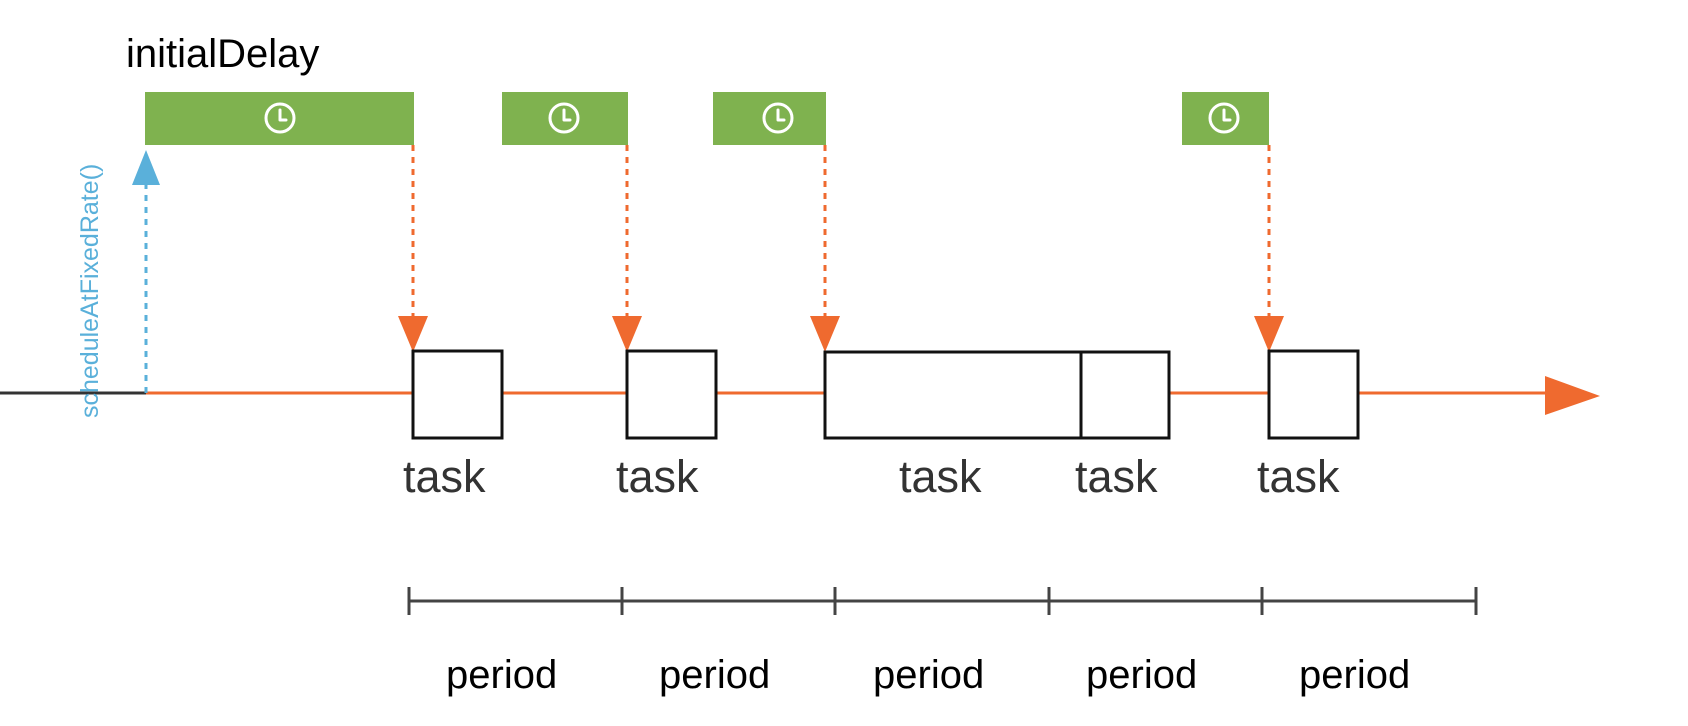 The height and width of the screenshot is (726, 1688). Describe the element at coordinates (953, 395) in the screenshot. I see `task-box-long` at that location.